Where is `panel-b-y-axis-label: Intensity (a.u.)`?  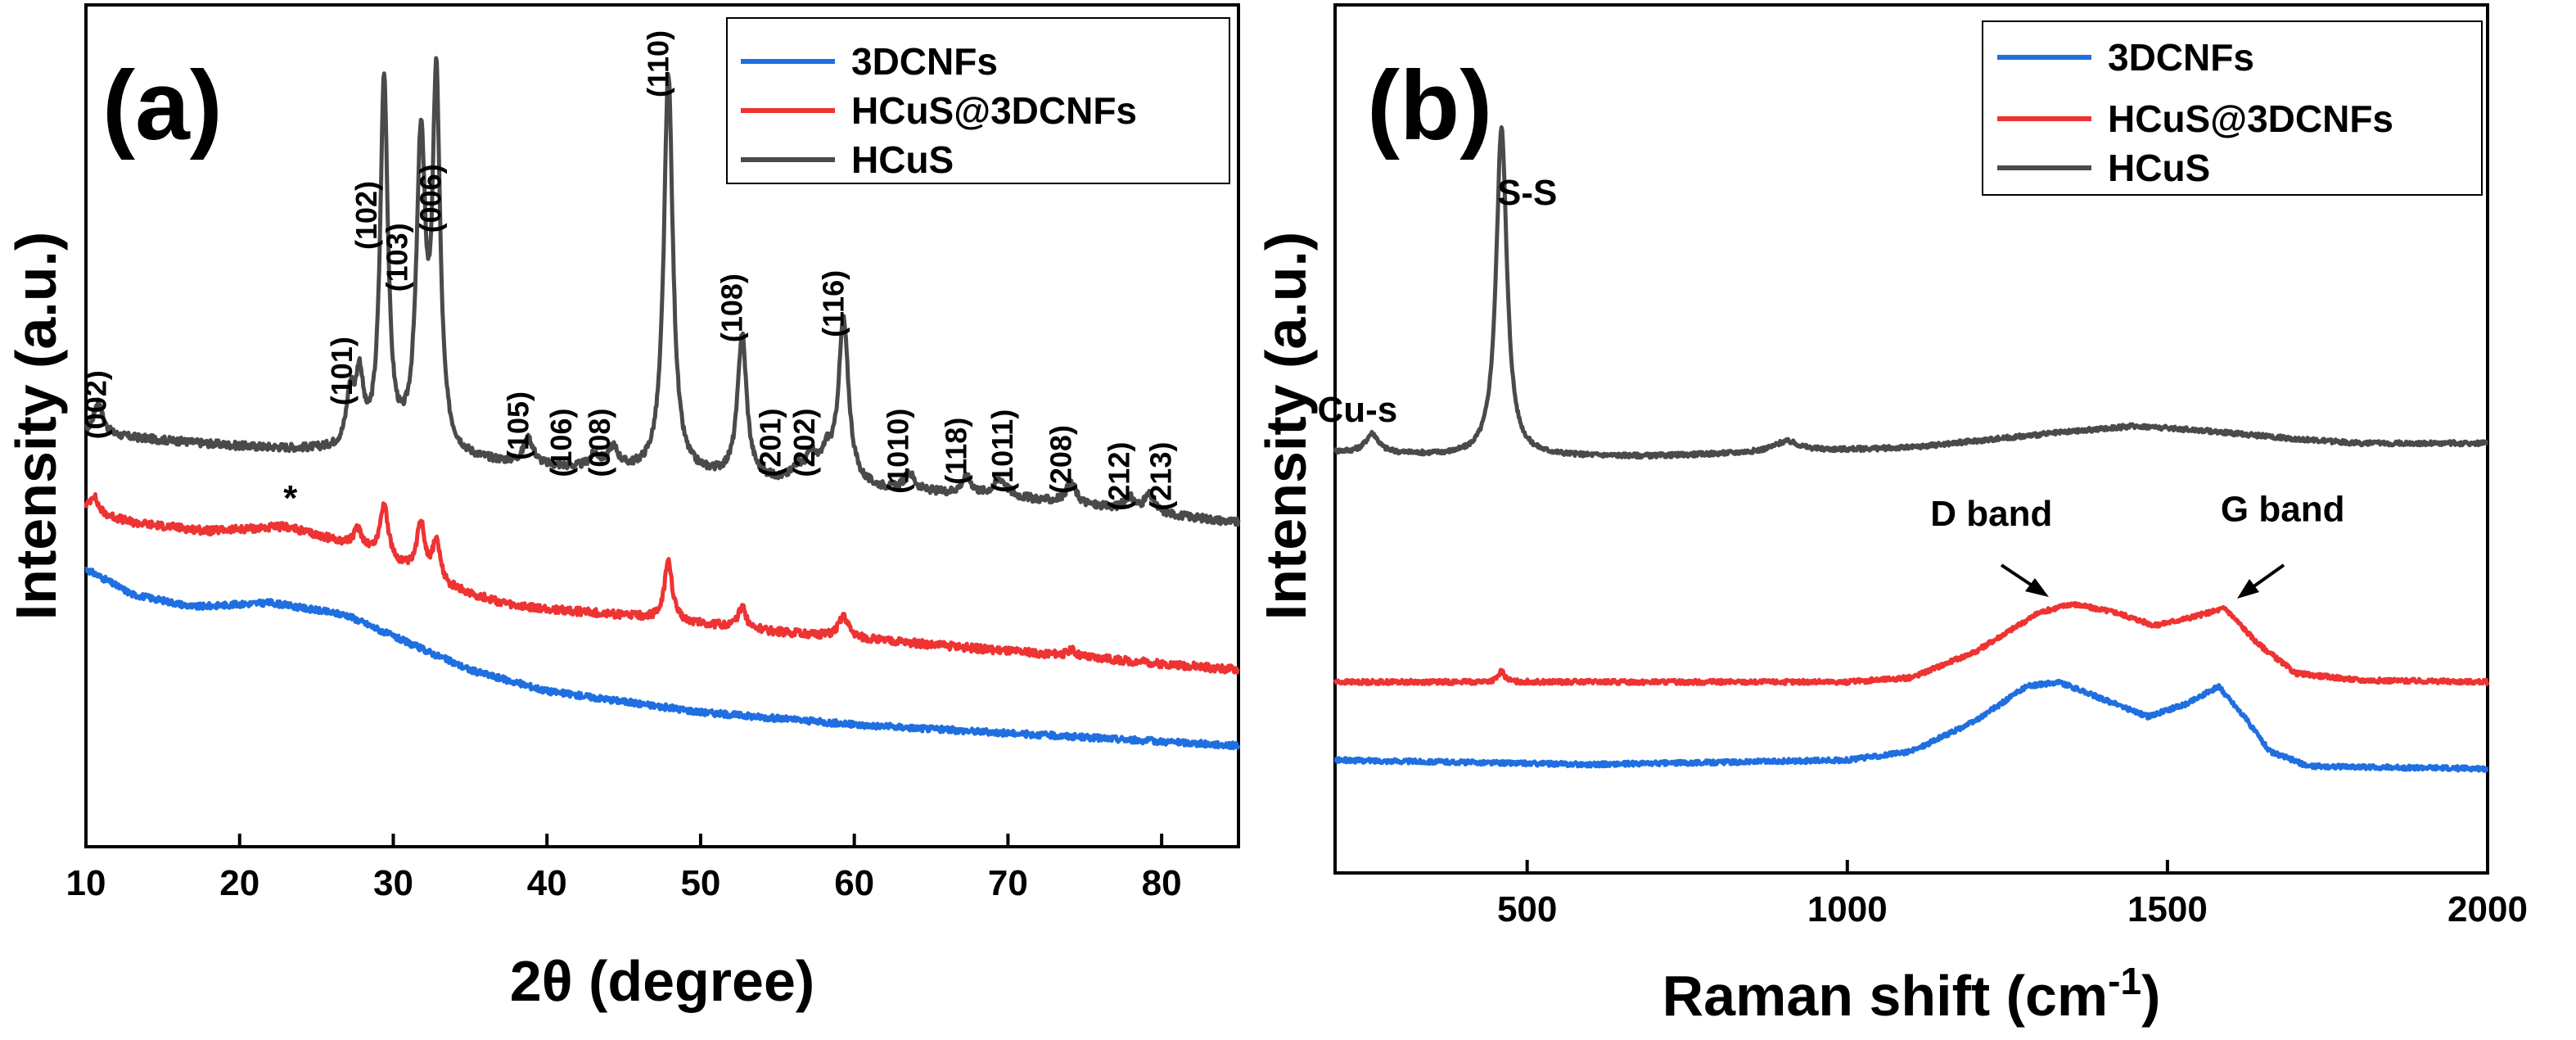
panel-b-y-axis-label: Intensity (a.u.) is located at coordinates (1286, 426).